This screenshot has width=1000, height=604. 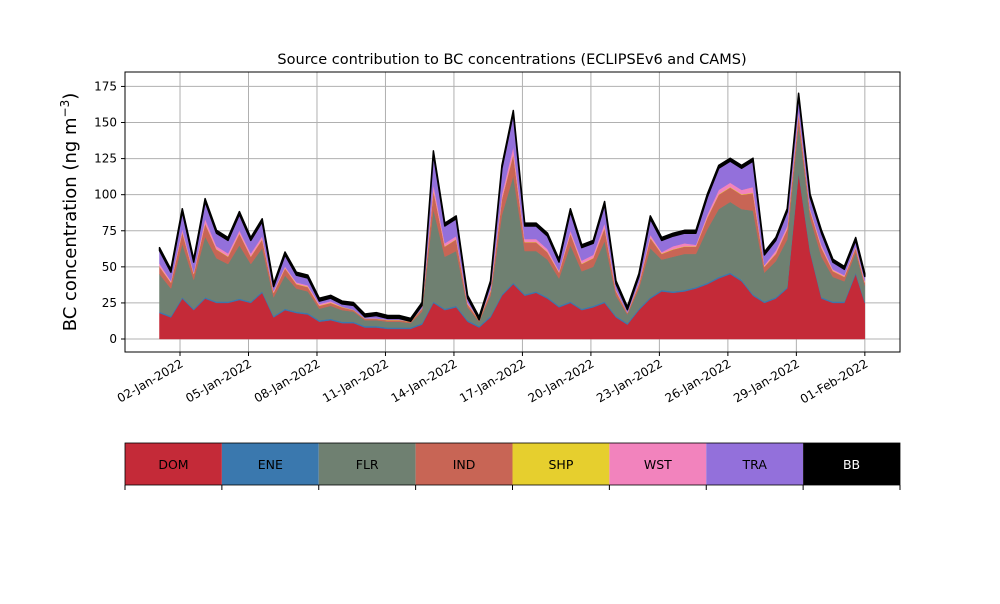 What do you see at coordinates (355, 380) in the screenshot?
I see `x-tick-label: 11-Jan-2022` at bounding box center [355, 380].